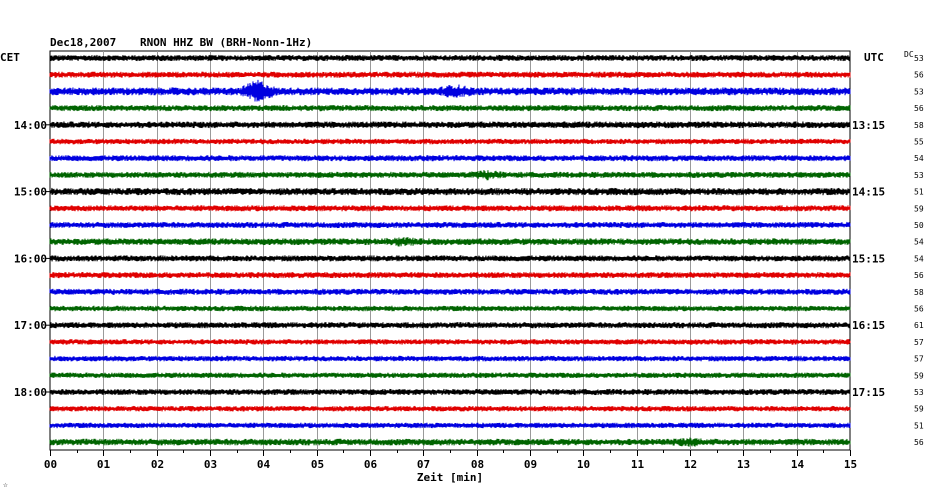 Image resolution: width=930 pixels, height=494 pixels. I want to click on dc-value: 61, so click(919, 325).